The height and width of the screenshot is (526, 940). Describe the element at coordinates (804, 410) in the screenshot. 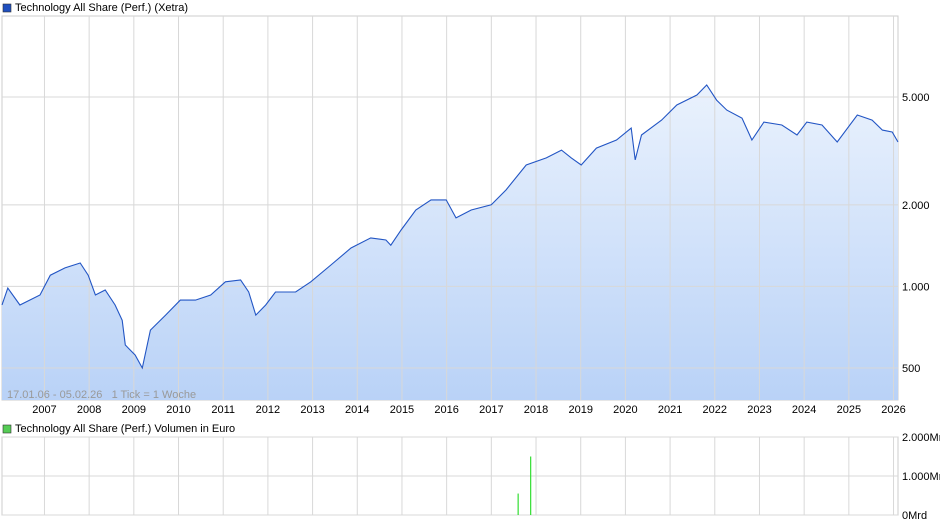

I see `x-tick-label: 2024` at that location.